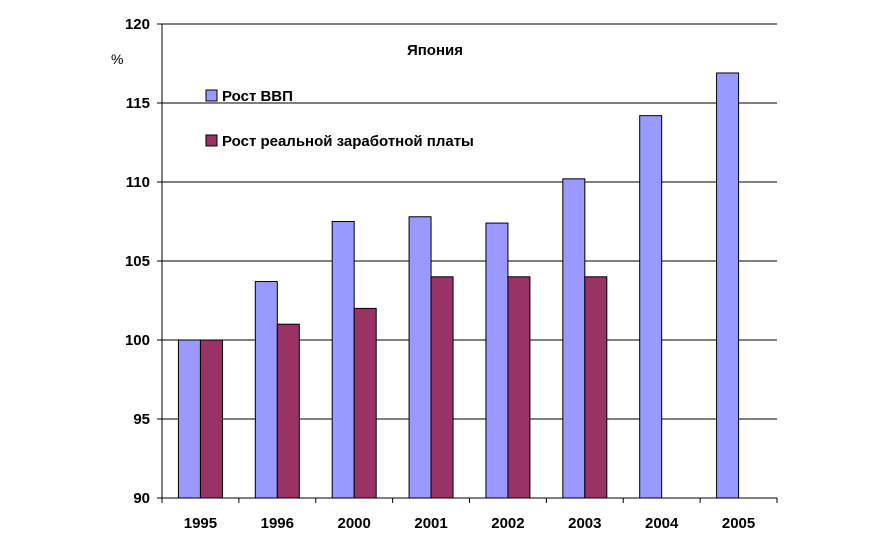 The image size is (896, 558). Describe the element at coordinates (141, 419) in the screenshot. I see `y-tick-label: 95` at that location.